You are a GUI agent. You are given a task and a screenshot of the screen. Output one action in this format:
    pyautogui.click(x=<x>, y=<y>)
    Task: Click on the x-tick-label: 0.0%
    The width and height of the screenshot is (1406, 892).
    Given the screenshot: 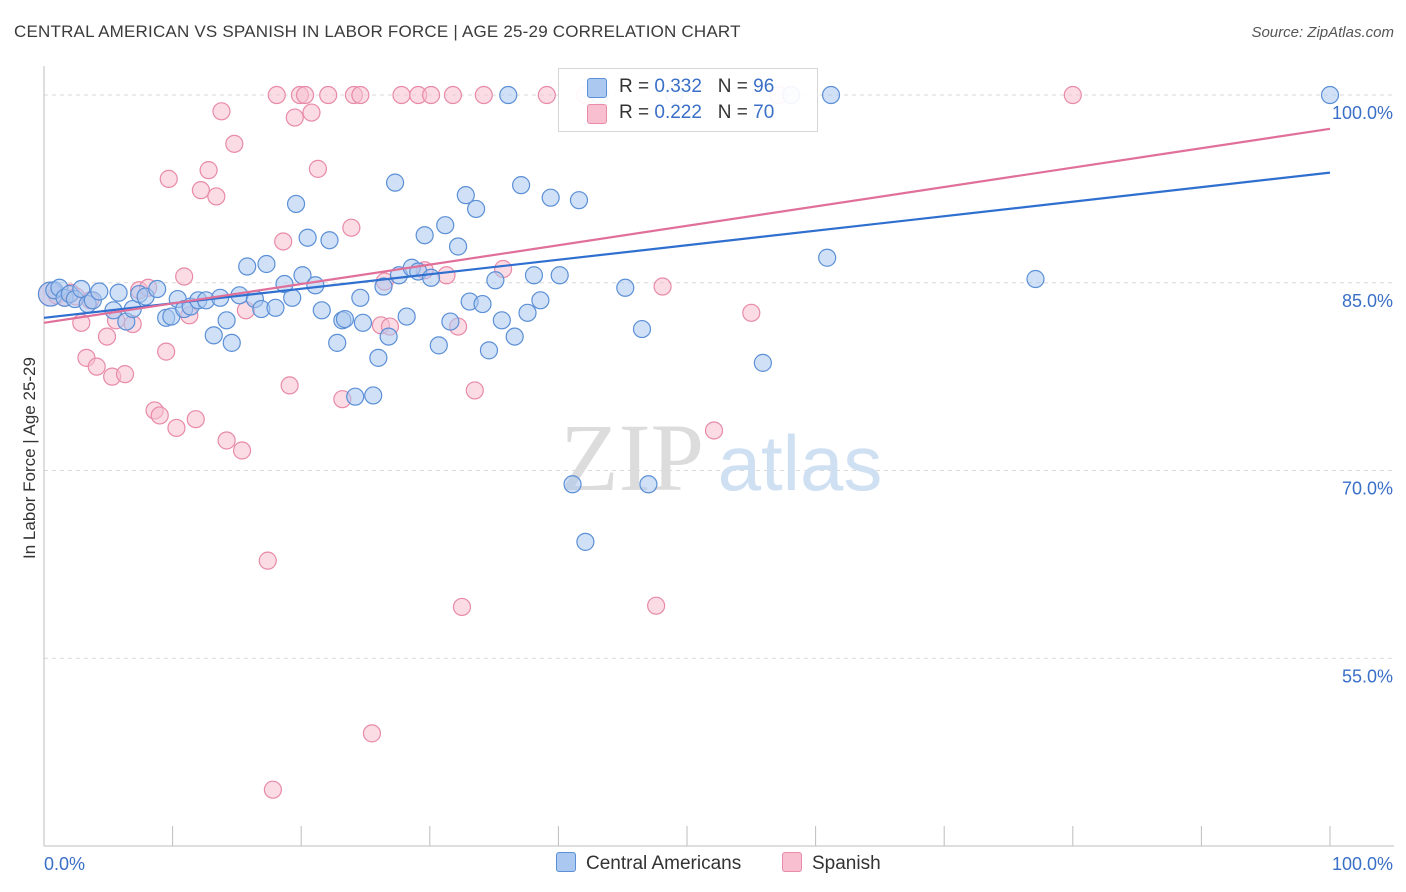 What is the action you would take?
    pyautogui.click(x=64, y=864)
    